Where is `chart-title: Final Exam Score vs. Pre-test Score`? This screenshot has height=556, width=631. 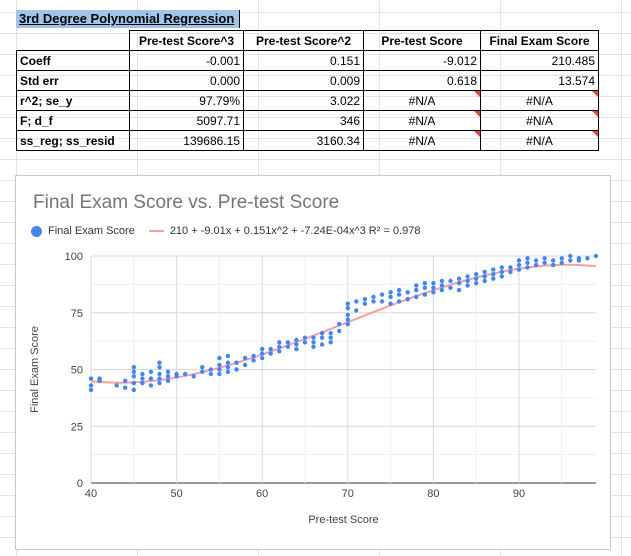 chart-title: Final Exam Score vs. Pre-test Score is located at coordinates (186, 202).